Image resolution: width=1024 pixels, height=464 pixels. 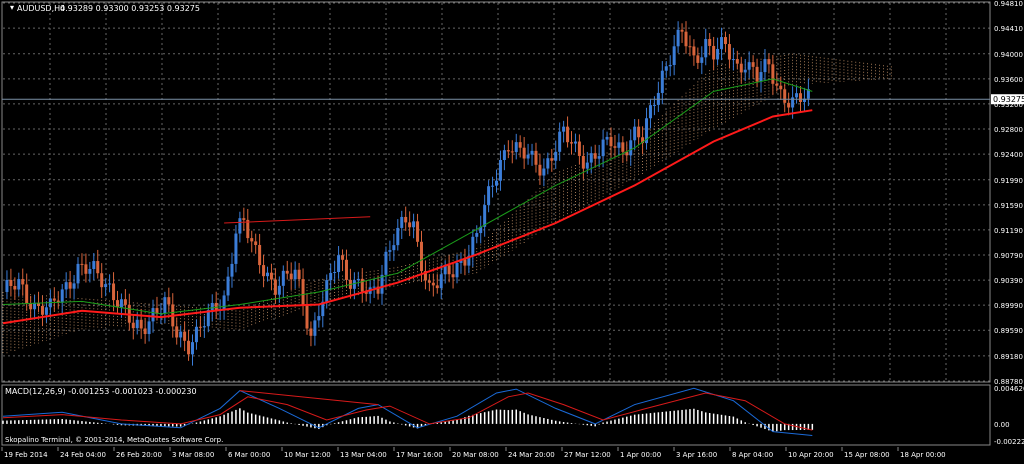 I want to click on trendline-price, so click(x=297, y=220).